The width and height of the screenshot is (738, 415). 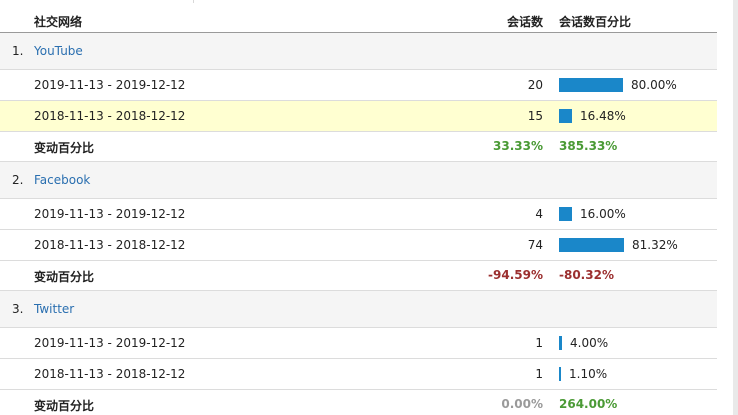 What do you see at coordinates (655, 245) in the screenshot?
I see `percent-value: 81.32%` at bounding box center [655, 245].